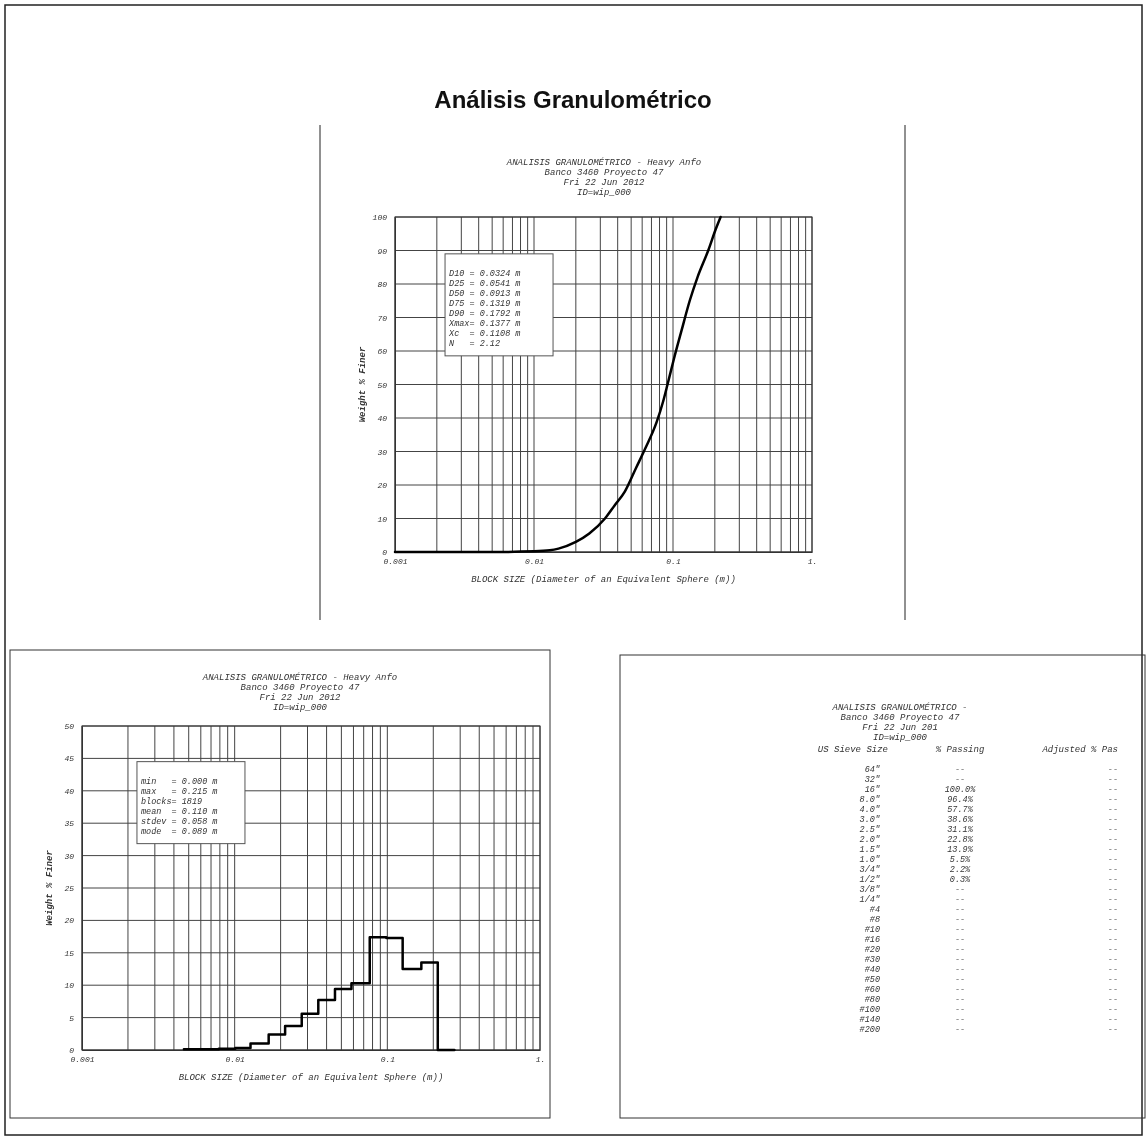 Image resolution: width=1147 pixels, height=1140 pixels. What do you see at coordinates (960, 810) in the screenshot?
I see `data-label: 57.7%` at bounding box center [960, 810].